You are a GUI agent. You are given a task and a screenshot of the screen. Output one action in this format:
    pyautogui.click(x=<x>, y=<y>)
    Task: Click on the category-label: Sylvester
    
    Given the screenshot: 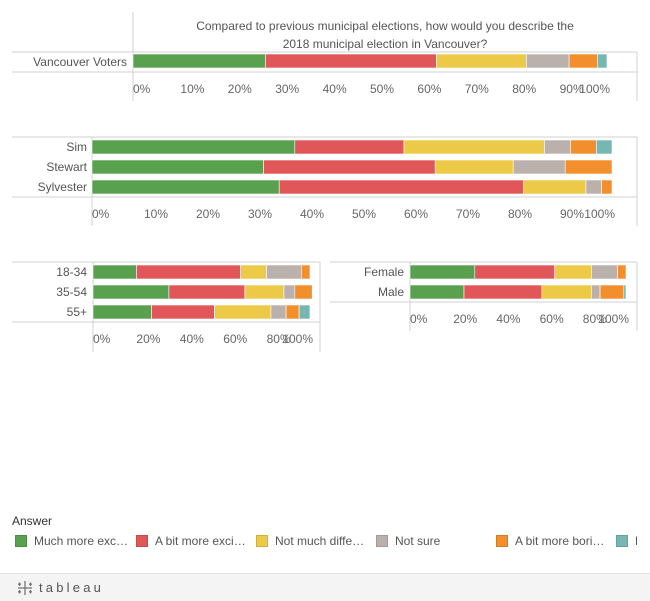 What is the action you would take?
    pyautogui.click(x=62, y=187)
    